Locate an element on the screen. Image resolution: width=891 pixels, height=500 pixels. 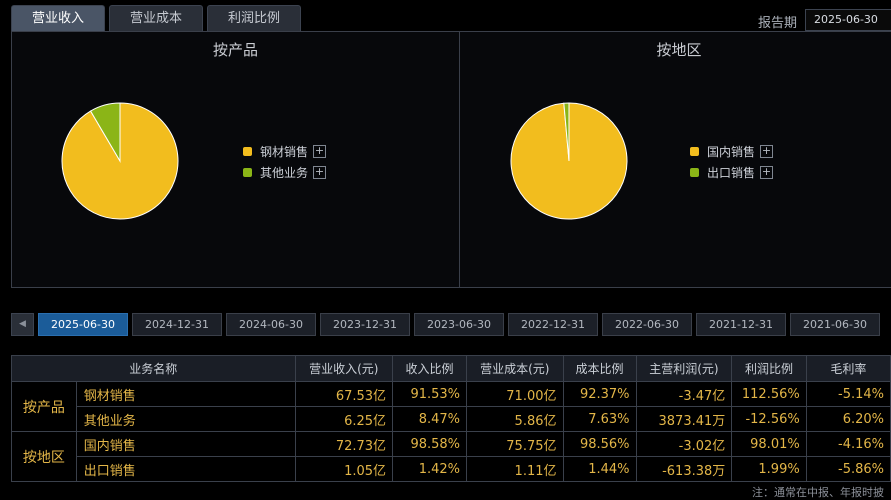
cell-cost-ratio: 98.56% is located at coordinates (599, 444).